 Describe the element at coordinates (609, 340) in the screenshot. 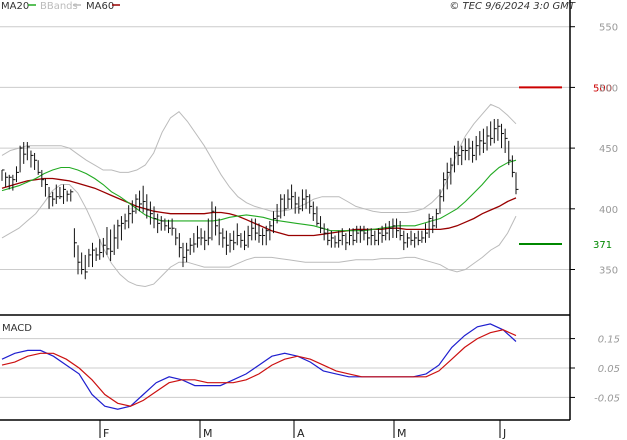

I see `macd-tick-label: 0.15` at that location.